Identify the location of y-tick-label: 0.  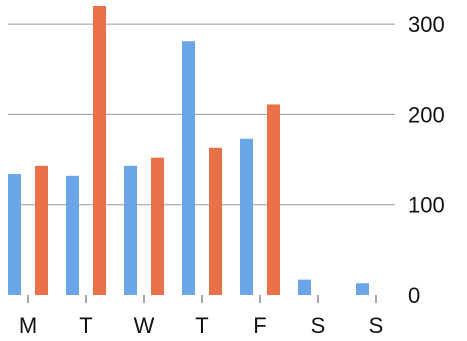
(414, 295).